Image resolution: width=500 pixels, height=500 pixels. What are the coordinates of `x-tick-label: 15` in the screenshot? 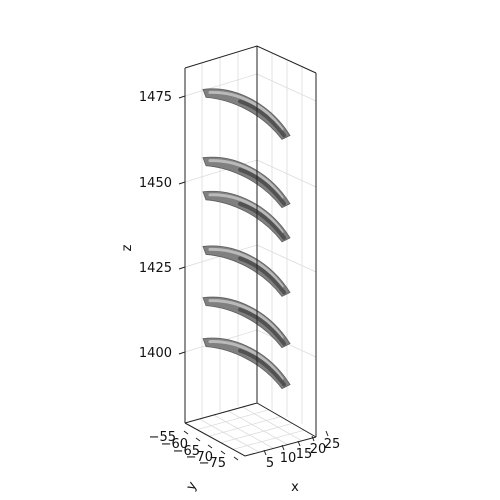 It's located at (304, 454).